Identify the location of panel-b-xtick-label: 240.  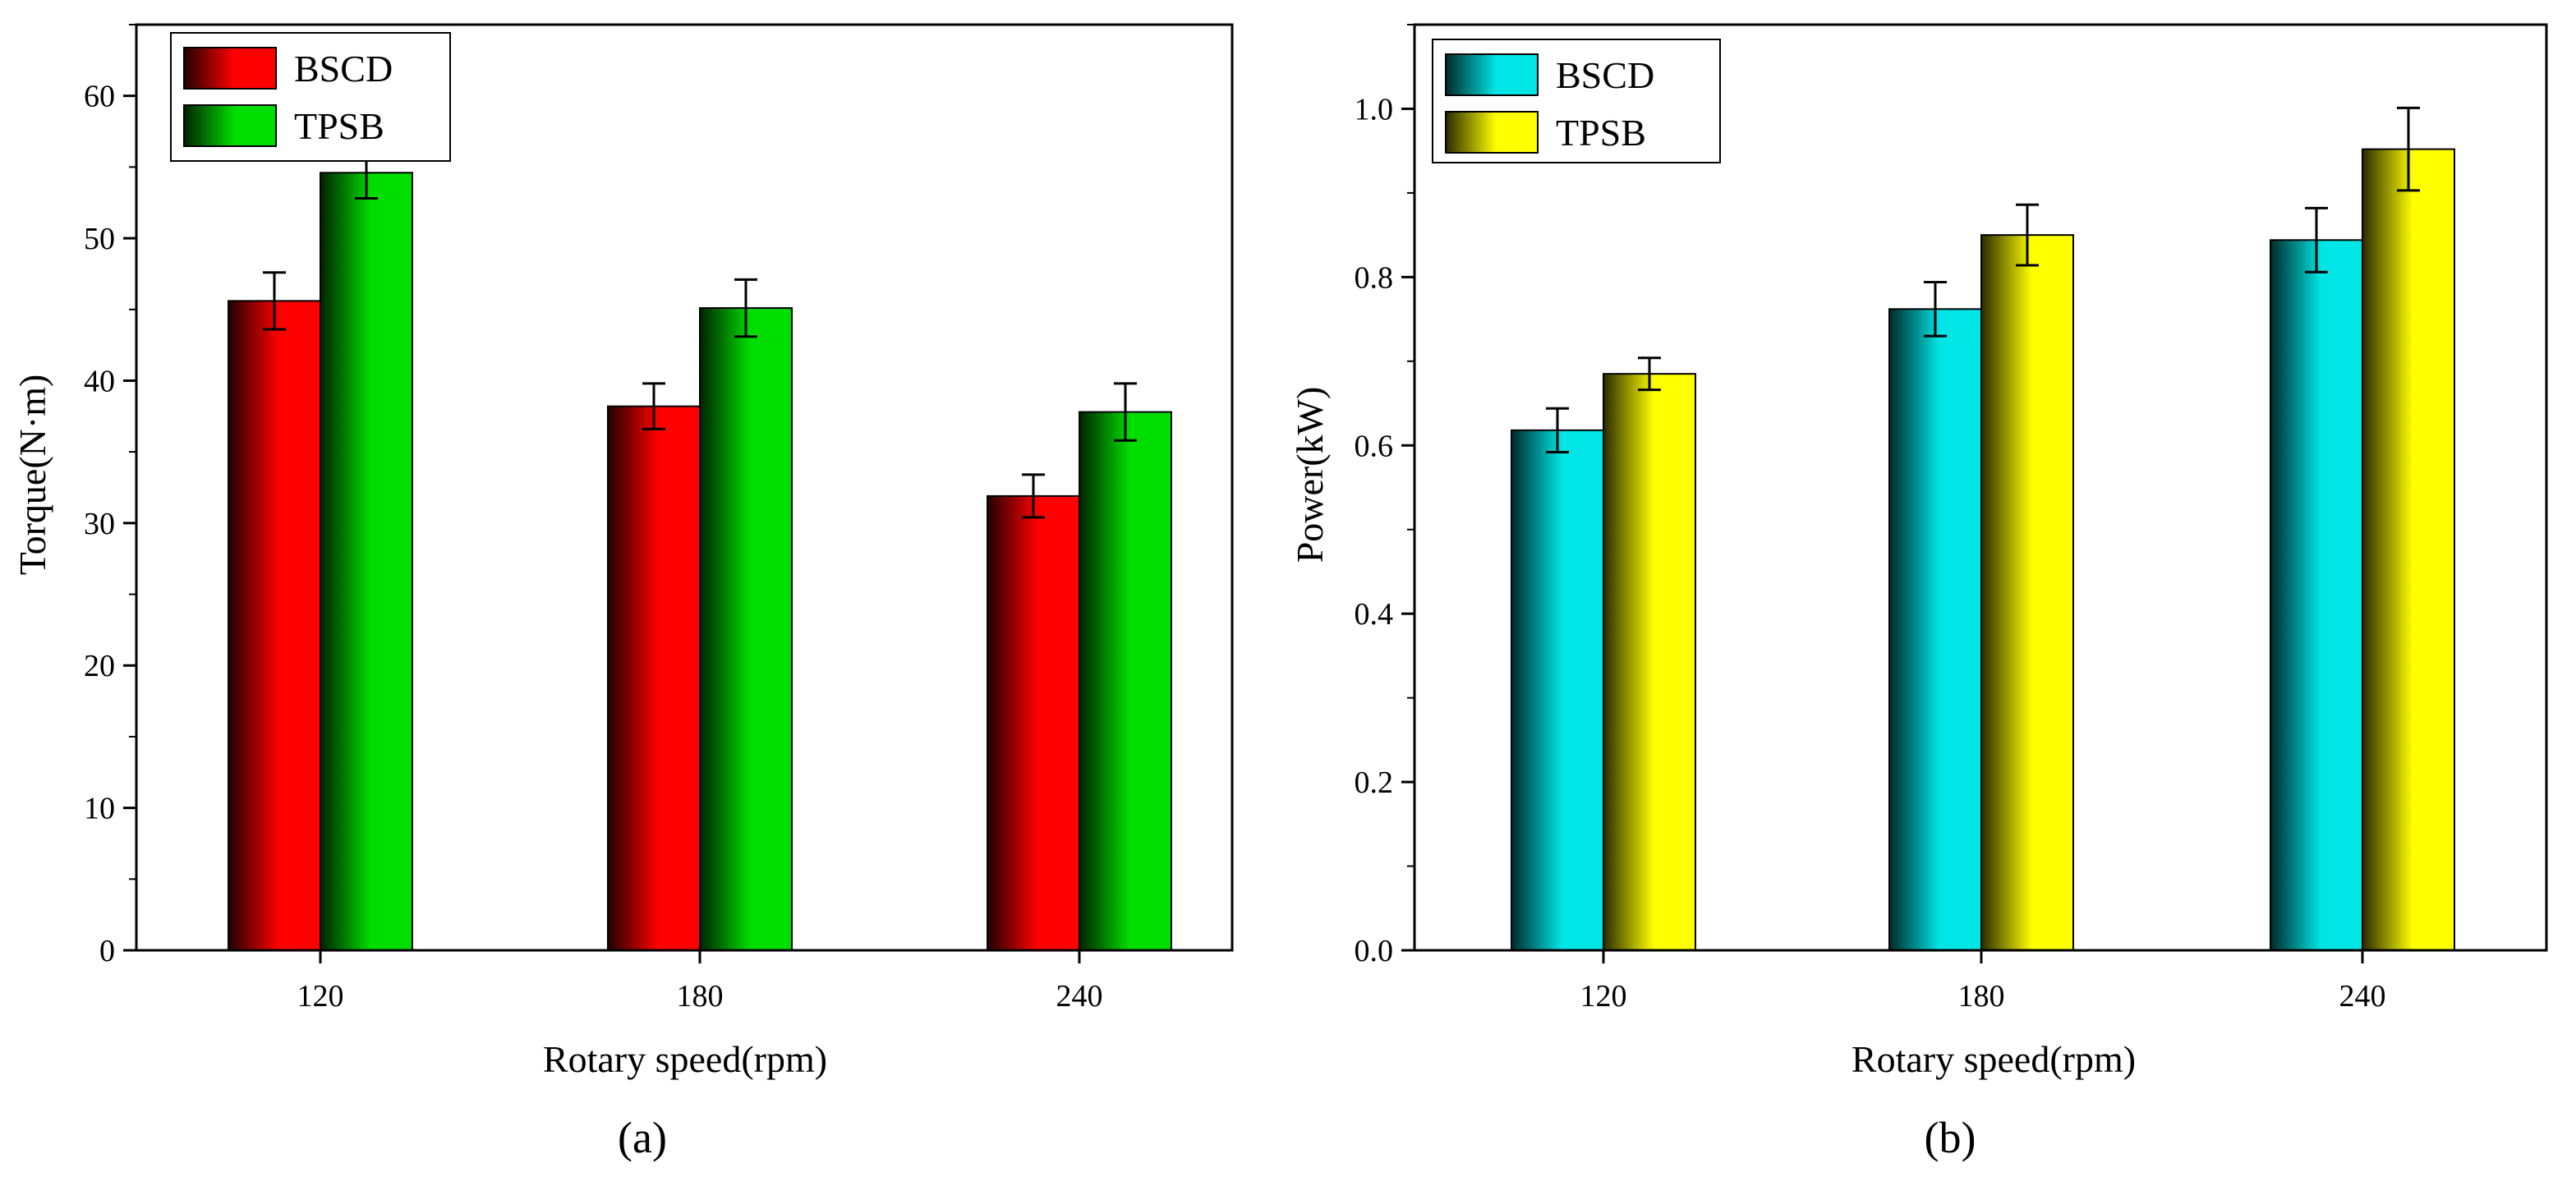
(2362, 996).